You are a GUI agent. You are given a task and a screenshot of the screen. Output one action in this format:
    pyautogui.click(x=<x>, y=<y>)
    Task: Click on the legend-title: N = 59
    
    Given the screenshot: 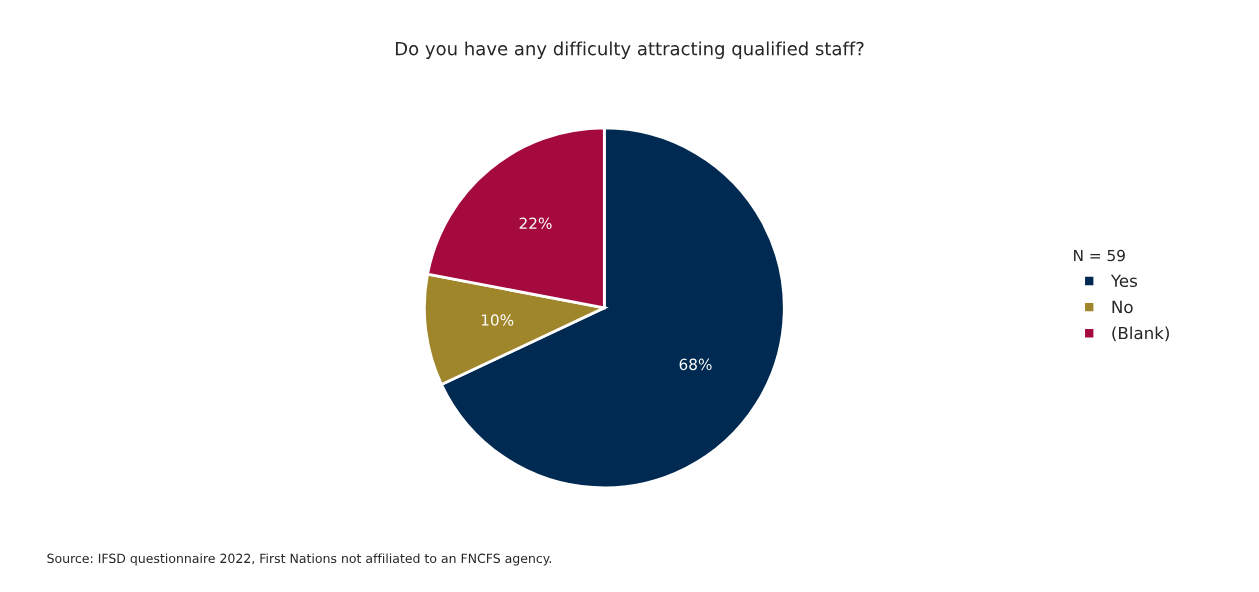 What is the action you would take?
    pyautogui.click(x=1099, y=255)
    